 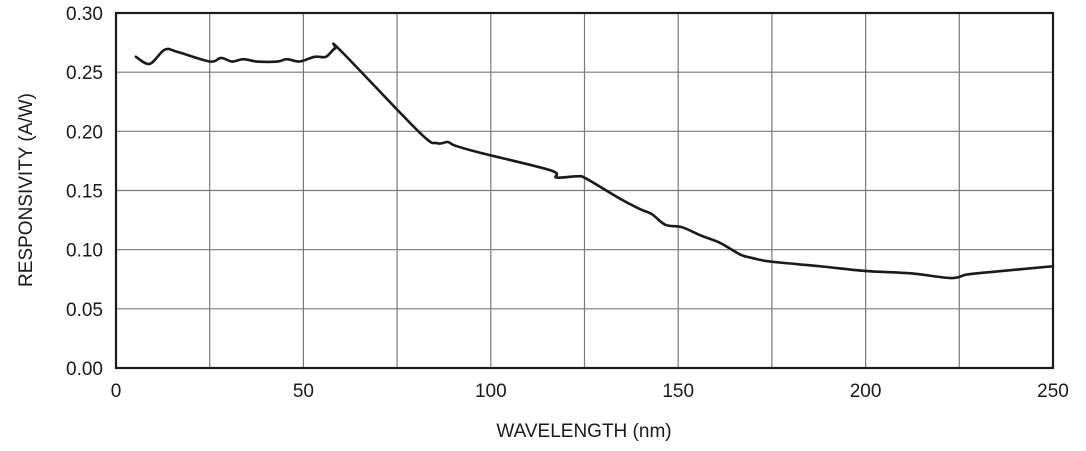 What do you see at coordinates (84, 73) in the screenshot?
I see `y-tick-label: 0.25` at bounding box center [84, 73].